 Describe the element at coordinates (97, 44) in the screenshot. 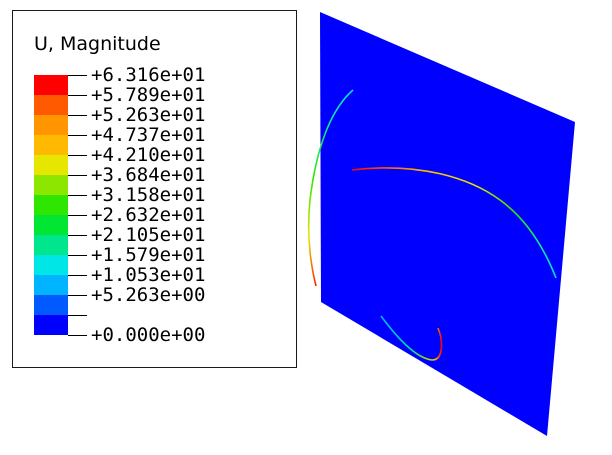

I see `legend-title: U, Magnitude` at that location.